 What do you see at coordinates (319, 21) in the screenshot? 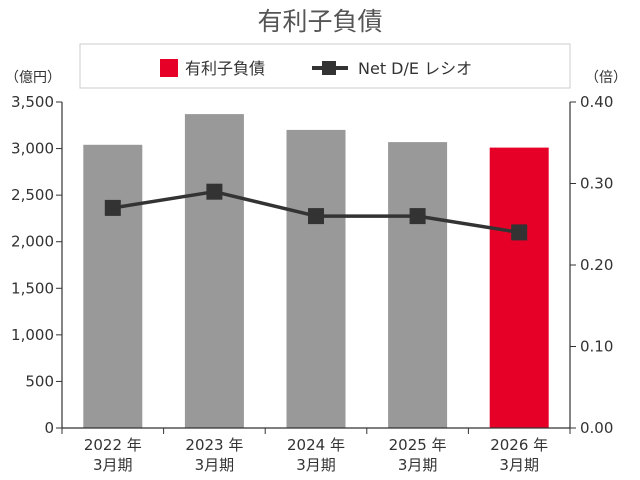
I see `chart-title: 有利子負債` at bounding box center [319, 21].